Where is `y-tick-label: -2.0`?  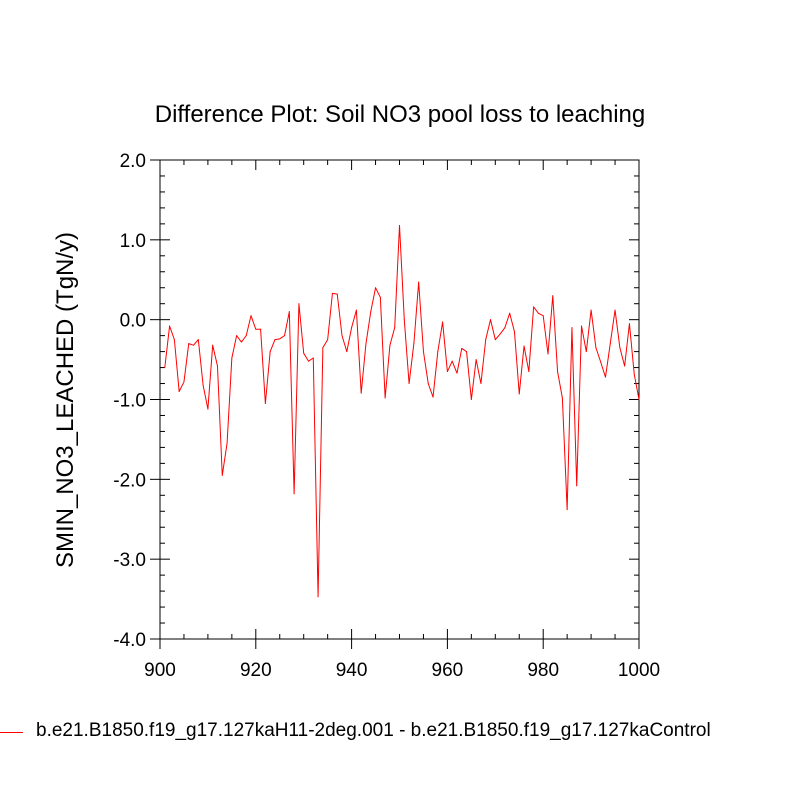
y-tick-label: -2.0 is located at coordinates (129, 480).